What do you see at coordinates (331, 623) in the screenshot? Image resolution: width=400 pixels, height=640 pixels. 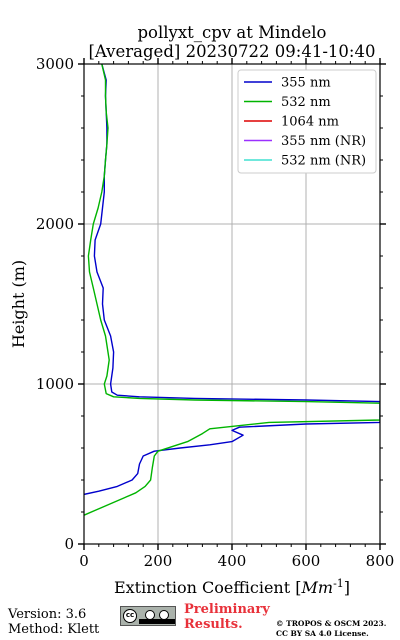 I see `copyright-line1: © TROPOS & OSCM 2023.` at bounding box center [331, 623].